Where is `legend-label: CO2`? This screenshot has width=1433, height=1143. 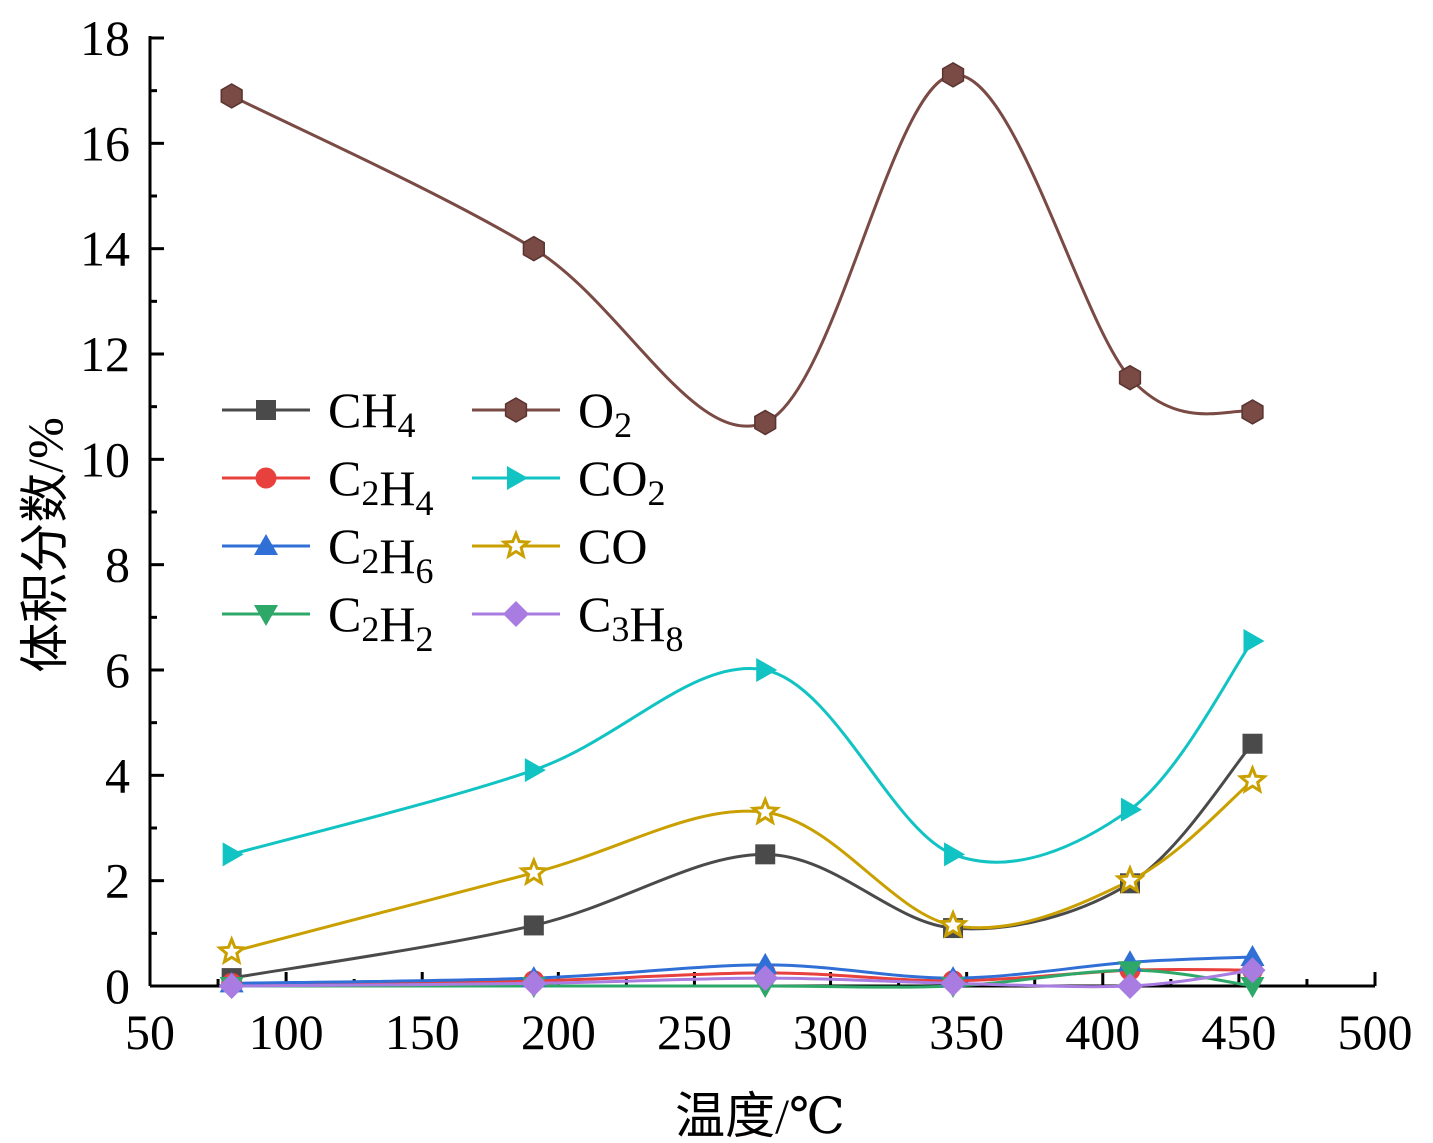
legend-label: CO2 is located at coordinates (621, 481).